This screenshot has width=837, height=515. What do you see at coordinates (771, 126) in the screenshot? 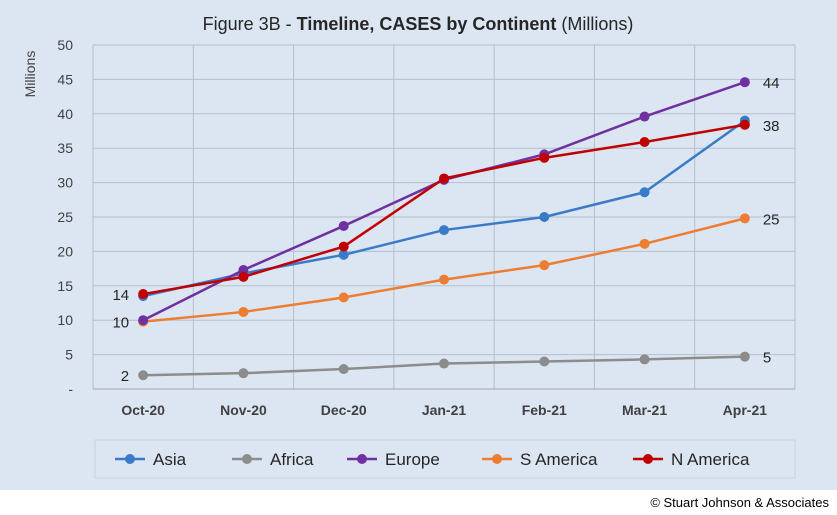
I see `data-label: 38` at bounding box center [771, 126].